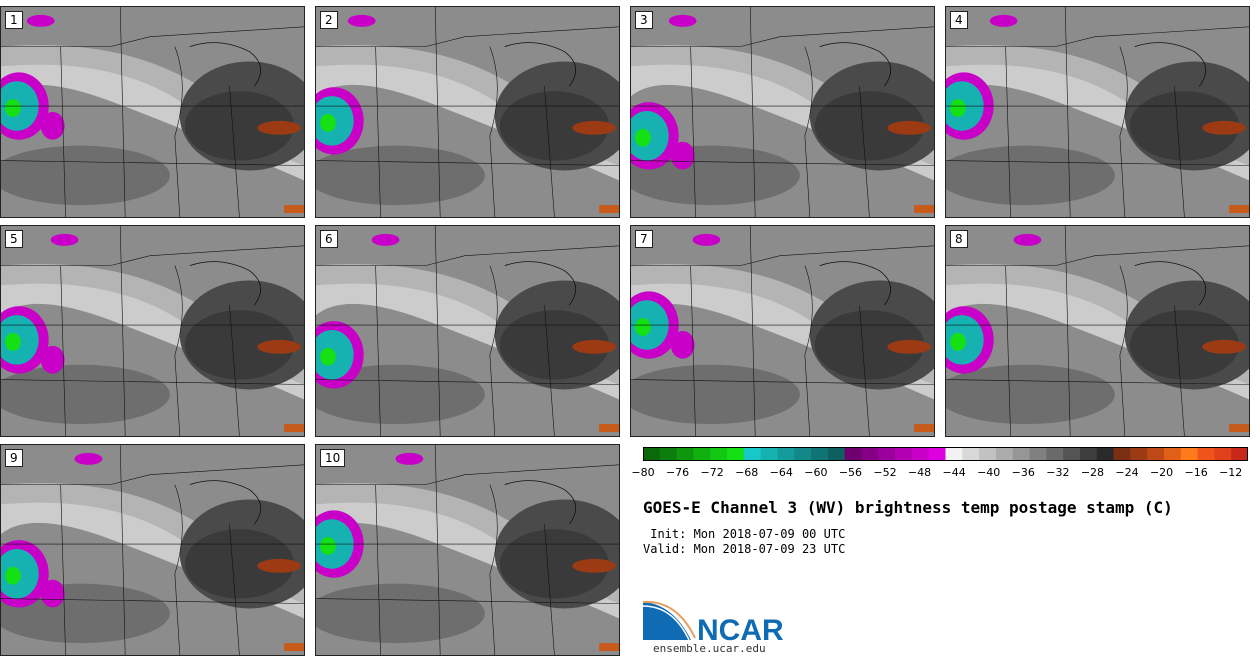 The image size is (1260, 657). I want to click on colorbar-tick-label: −52, so click(885, 472).